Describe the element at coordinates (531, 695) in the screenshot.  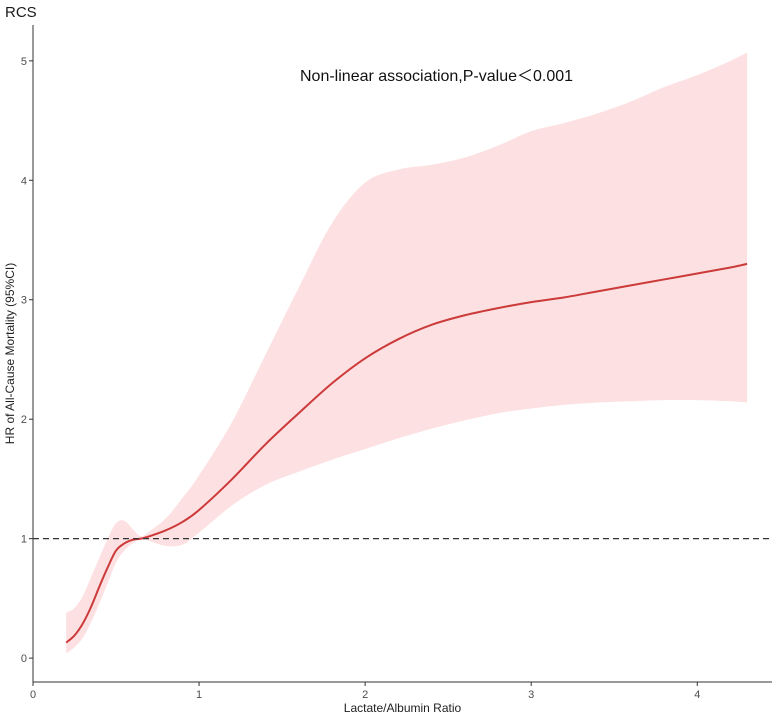
I see `x-tick-label: 3` at that location.